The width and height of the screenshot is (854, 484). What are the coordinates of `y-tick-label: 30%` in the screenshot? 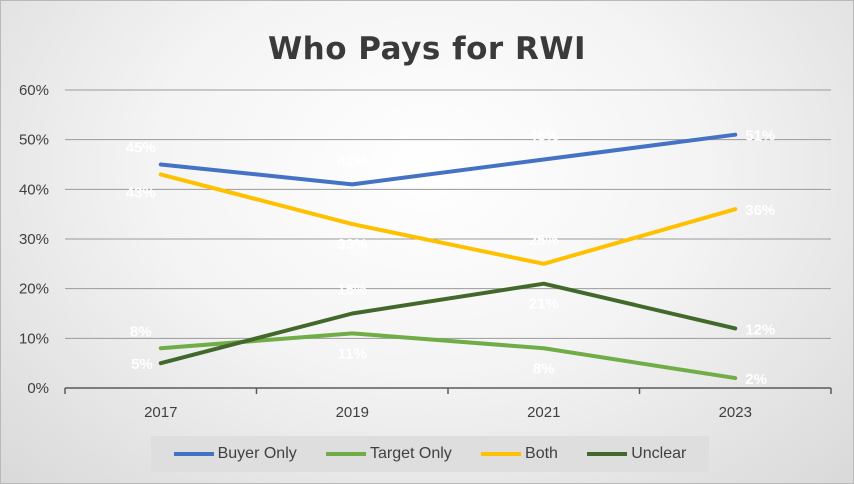 It's located at (34, 239).